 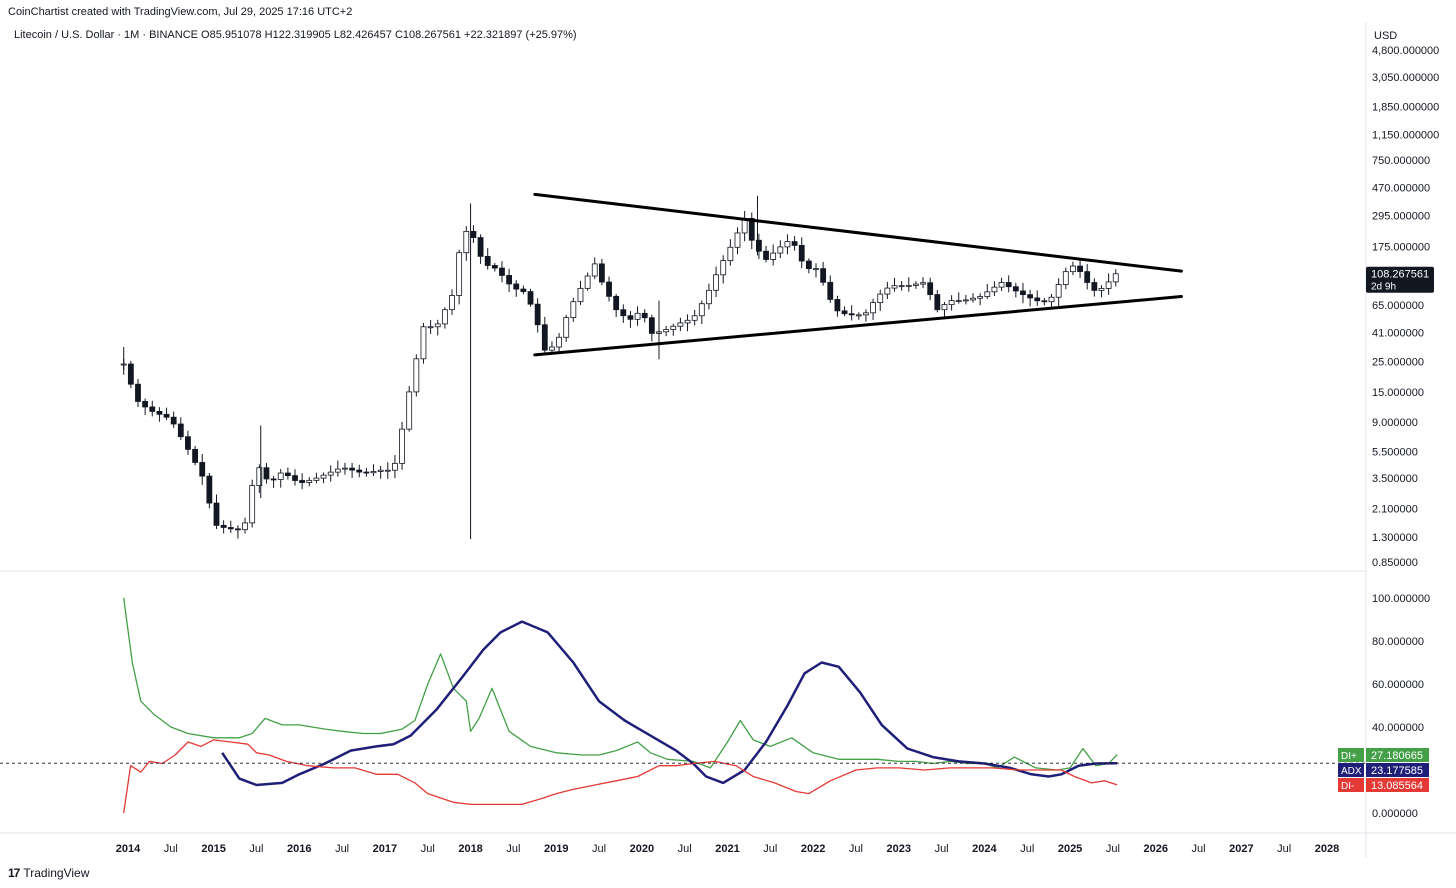 I want to click on price-tick-label: 41.000000, so click(x=1398, y=333).